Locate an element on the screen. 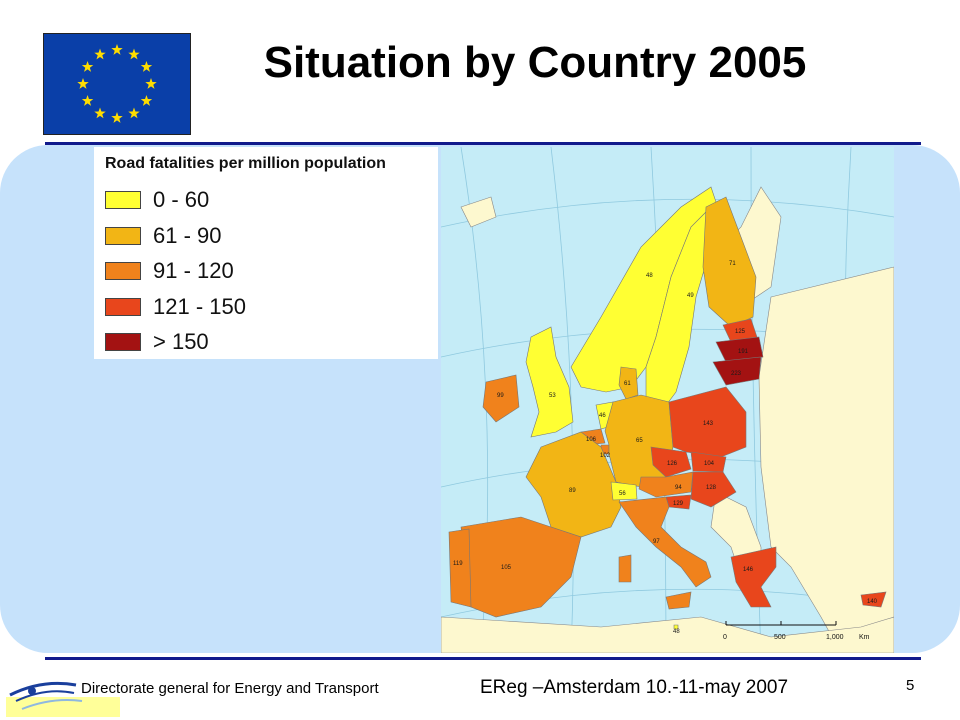 This screenshot has width=960, height=720. country-switzerland is located at coordinates (624, 491).